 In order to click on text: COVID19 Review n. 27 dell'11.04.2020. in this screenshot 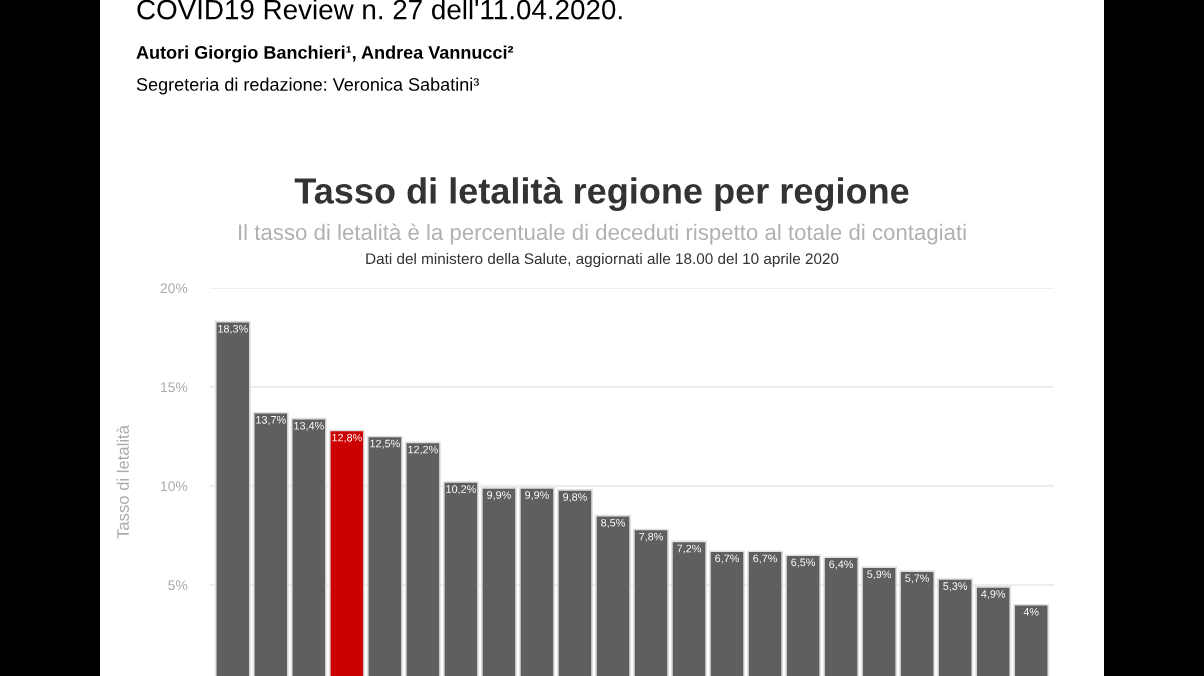, I will do `click(379, 10)`.